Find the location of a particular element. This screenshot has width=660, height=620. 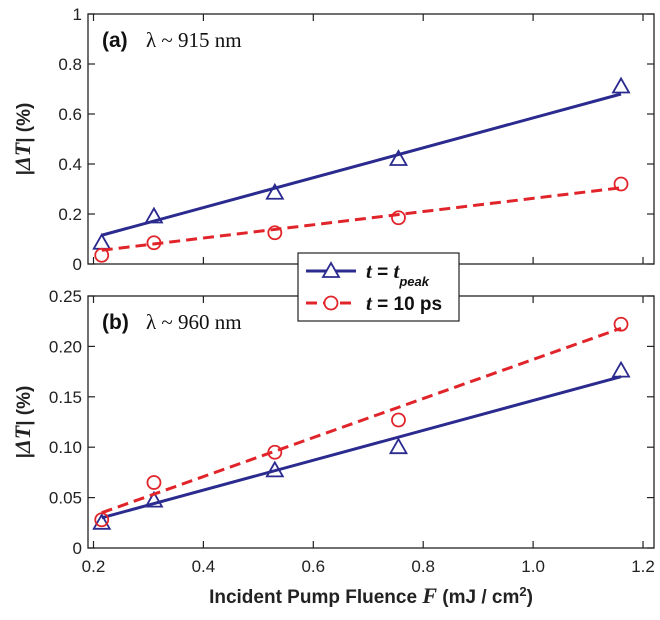

wavelength-label: λ ~ 915 nm is located at coordinates (194, 40).